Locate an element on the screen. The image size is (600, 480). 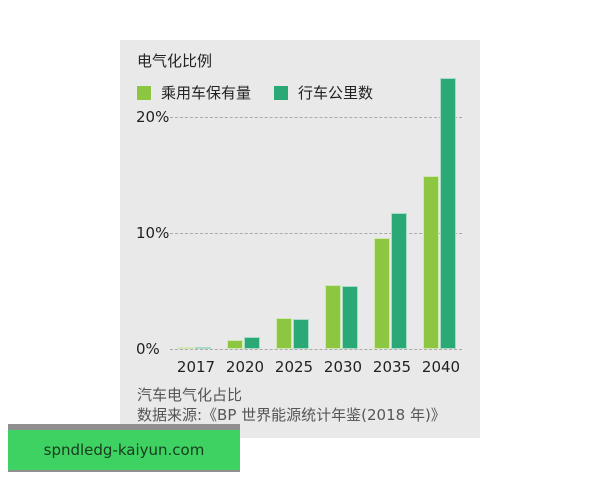
bar-2035-series1 is located at coordinates (382, 293).